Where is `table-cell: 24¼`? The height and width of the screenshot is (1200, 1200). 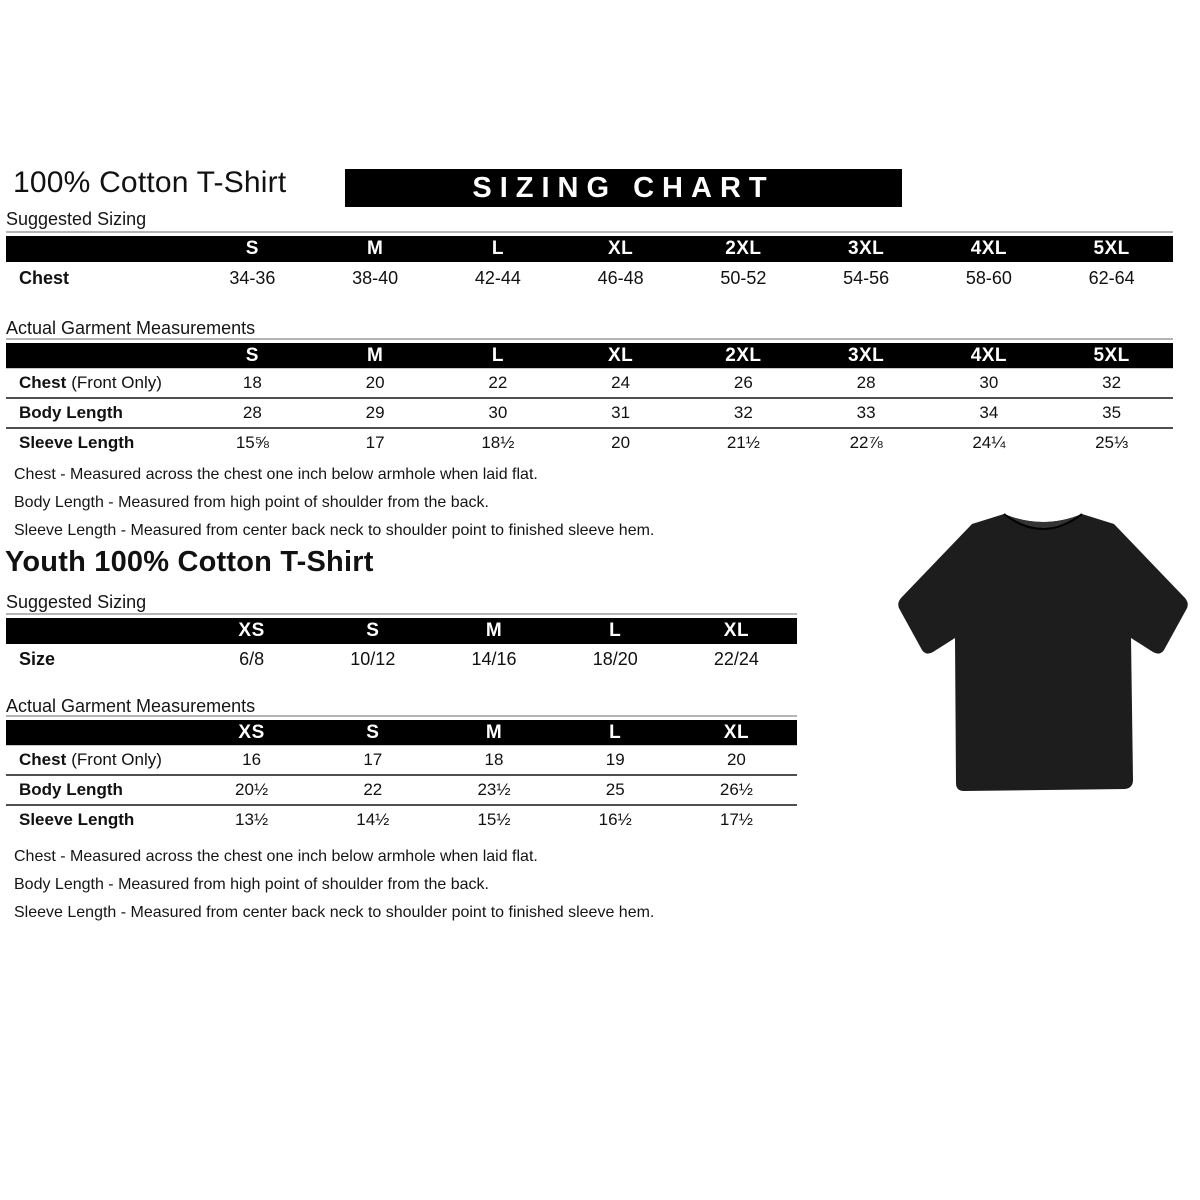
table-cell: 24¼ is located at coordinates (989, 442).